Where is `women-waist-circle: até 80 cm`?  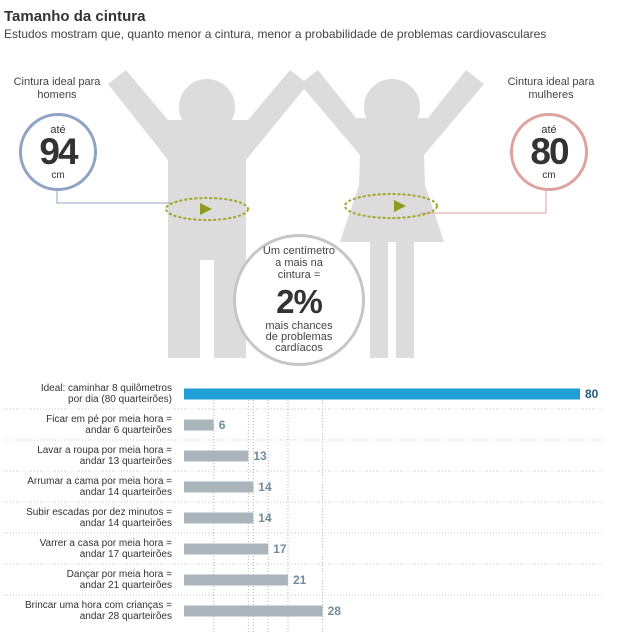
women-waist-circle: até 80 cm is located at coordinates (549, 152).